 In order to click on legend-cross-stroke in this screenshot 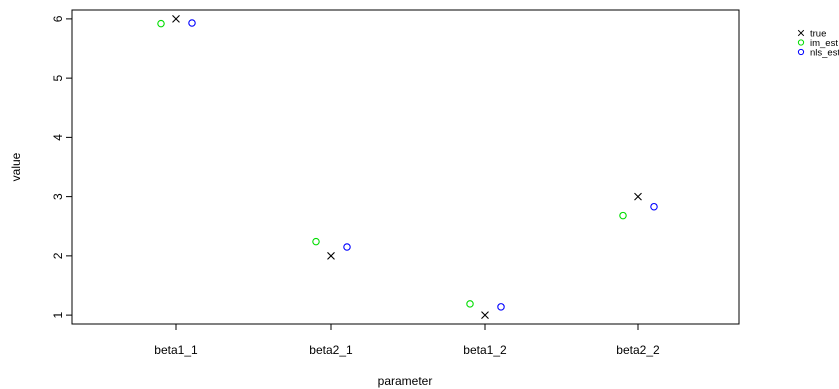, I will do `click(801, 33)`.